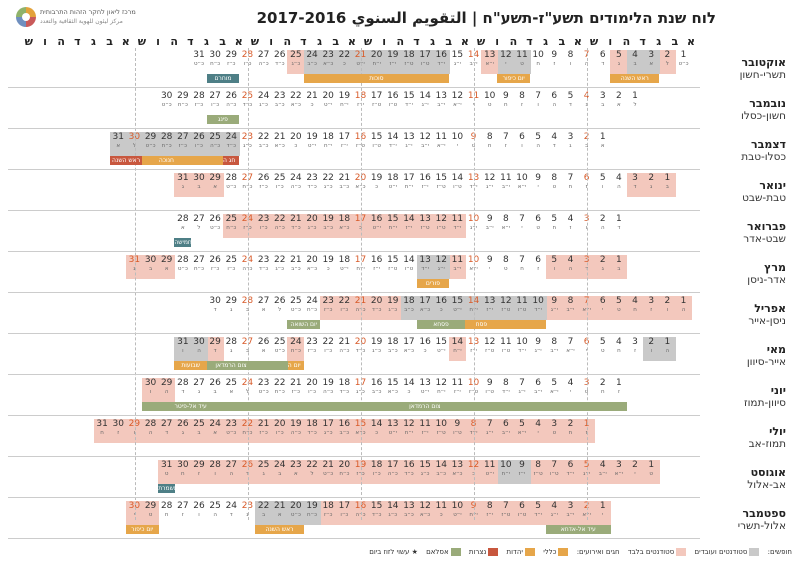 This screenshot has height=566, width=800. Describe the element at coordinates (231, 219) in the screenshot. I see `gregorian-day: 25` at that location.